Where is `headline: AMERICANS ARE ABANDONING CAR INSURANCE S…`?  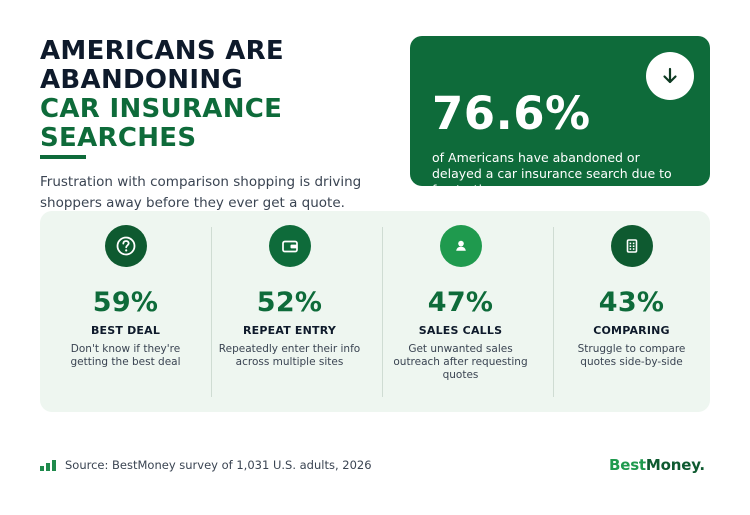 headline: AMERICANS ARE ABANDONING CAR INSURANCE S… is located at coordinates (210, 95).